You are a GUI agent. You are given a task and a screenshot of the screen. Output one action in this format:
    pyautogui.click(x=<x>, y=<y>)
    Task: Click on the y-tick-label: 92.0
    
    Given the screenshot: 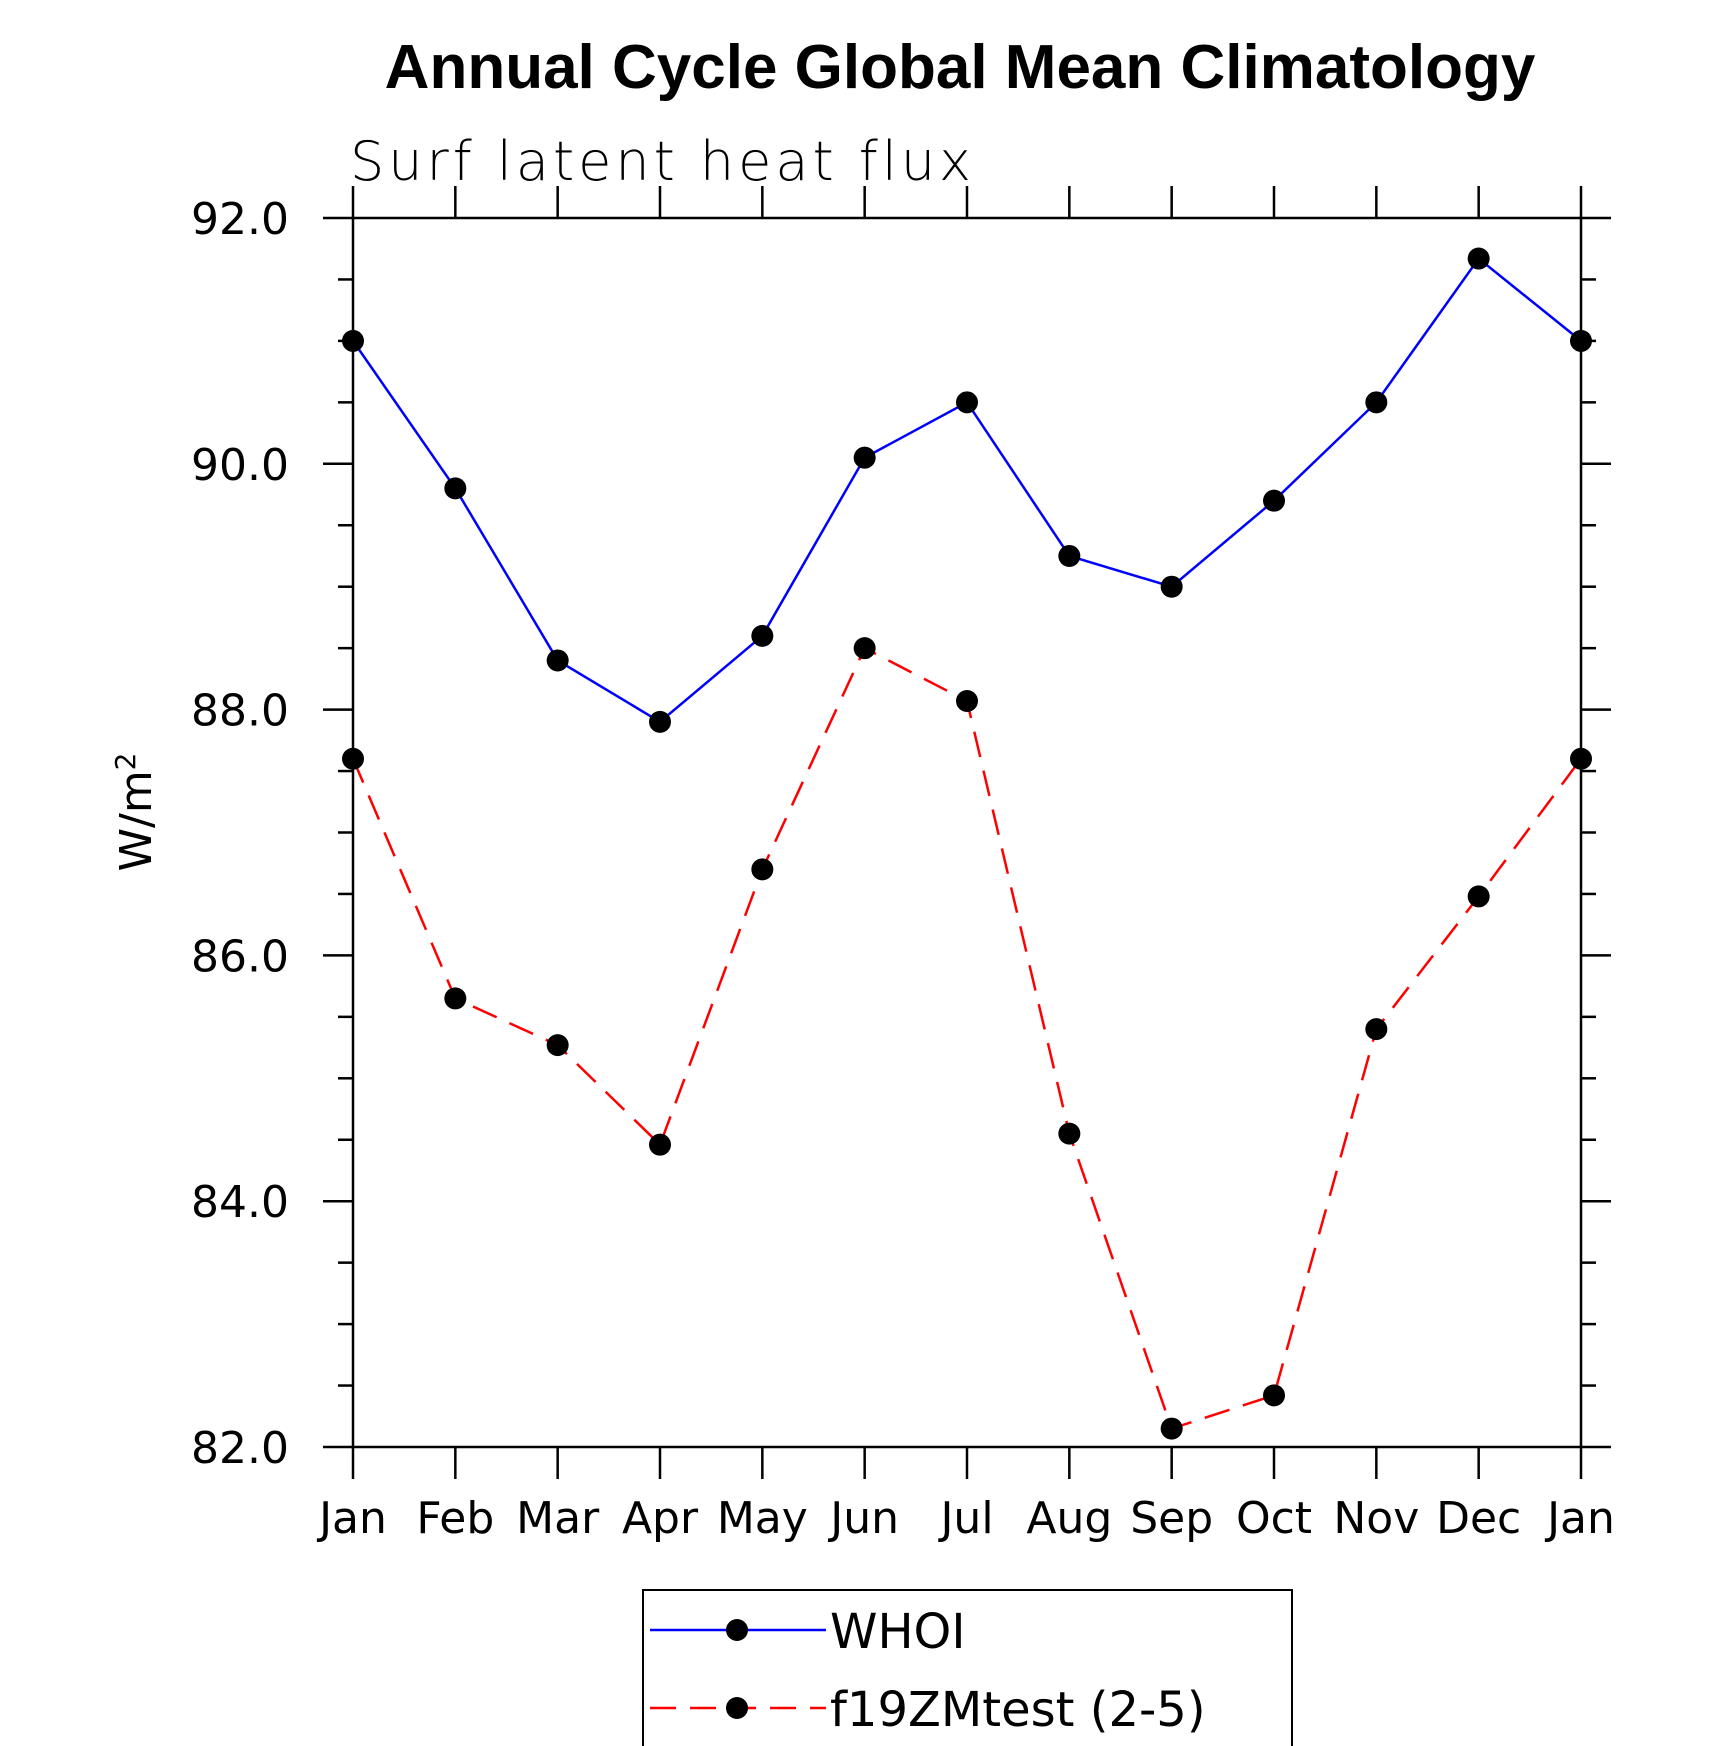 What is the action you would take?
    pyautogui.click(x=240, y=219)
    